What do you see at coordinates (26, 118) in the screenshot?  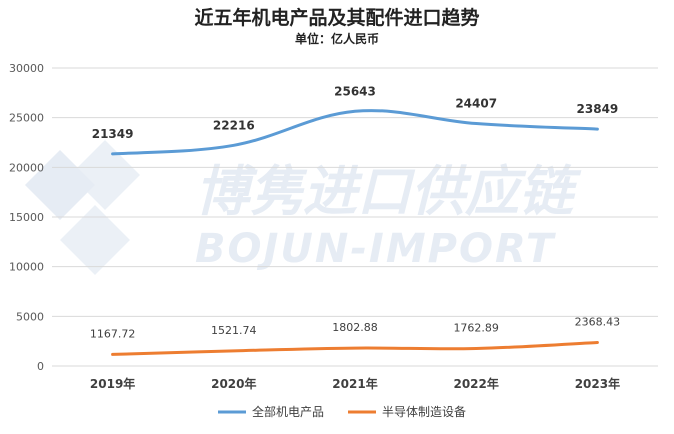 I see `y-tick-label: 25000` at bounding box center [26, 118].